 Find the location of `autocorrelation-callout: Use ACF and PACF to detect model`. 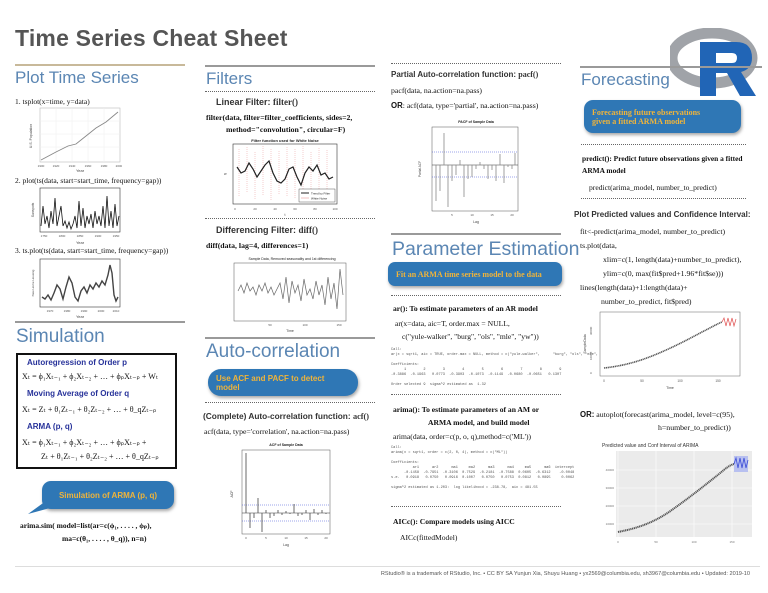

autocorrelation-callout: Use ACF and PACF to detect model is located at coordinates (283, 382).